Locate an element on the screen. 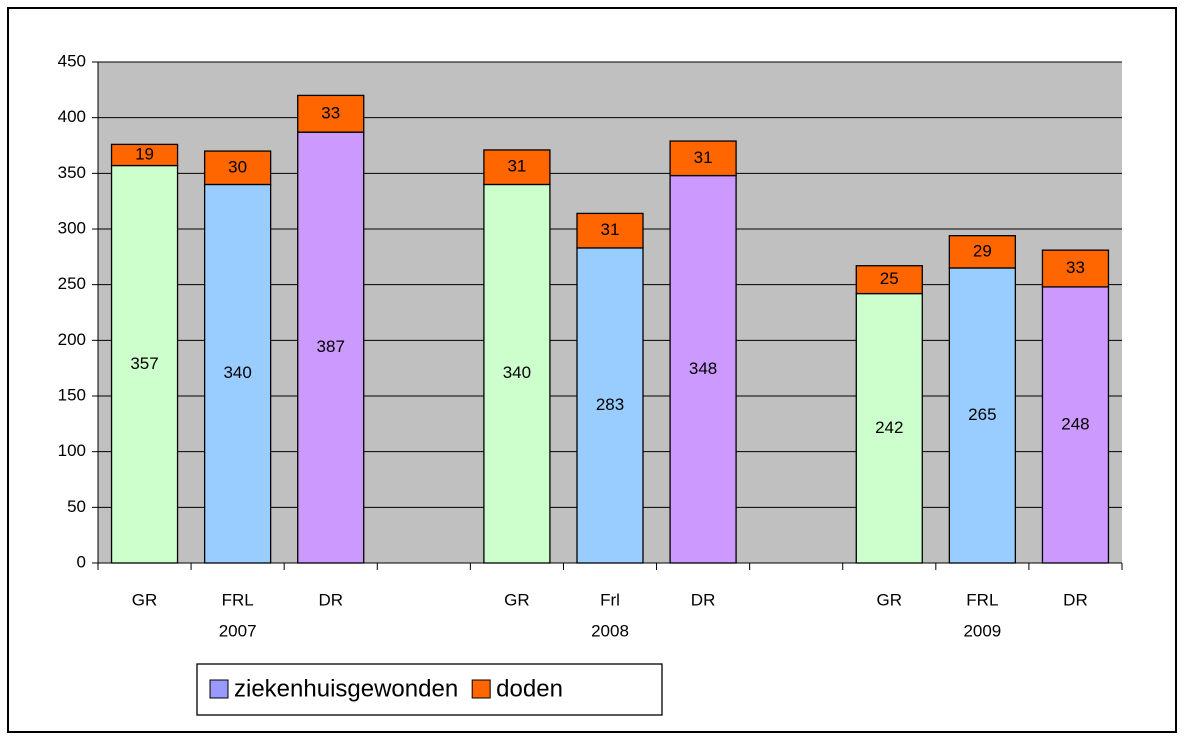 This screenshot has height=745, width=1186. y-tick-label: 300 is located at coordinates (72, 227).